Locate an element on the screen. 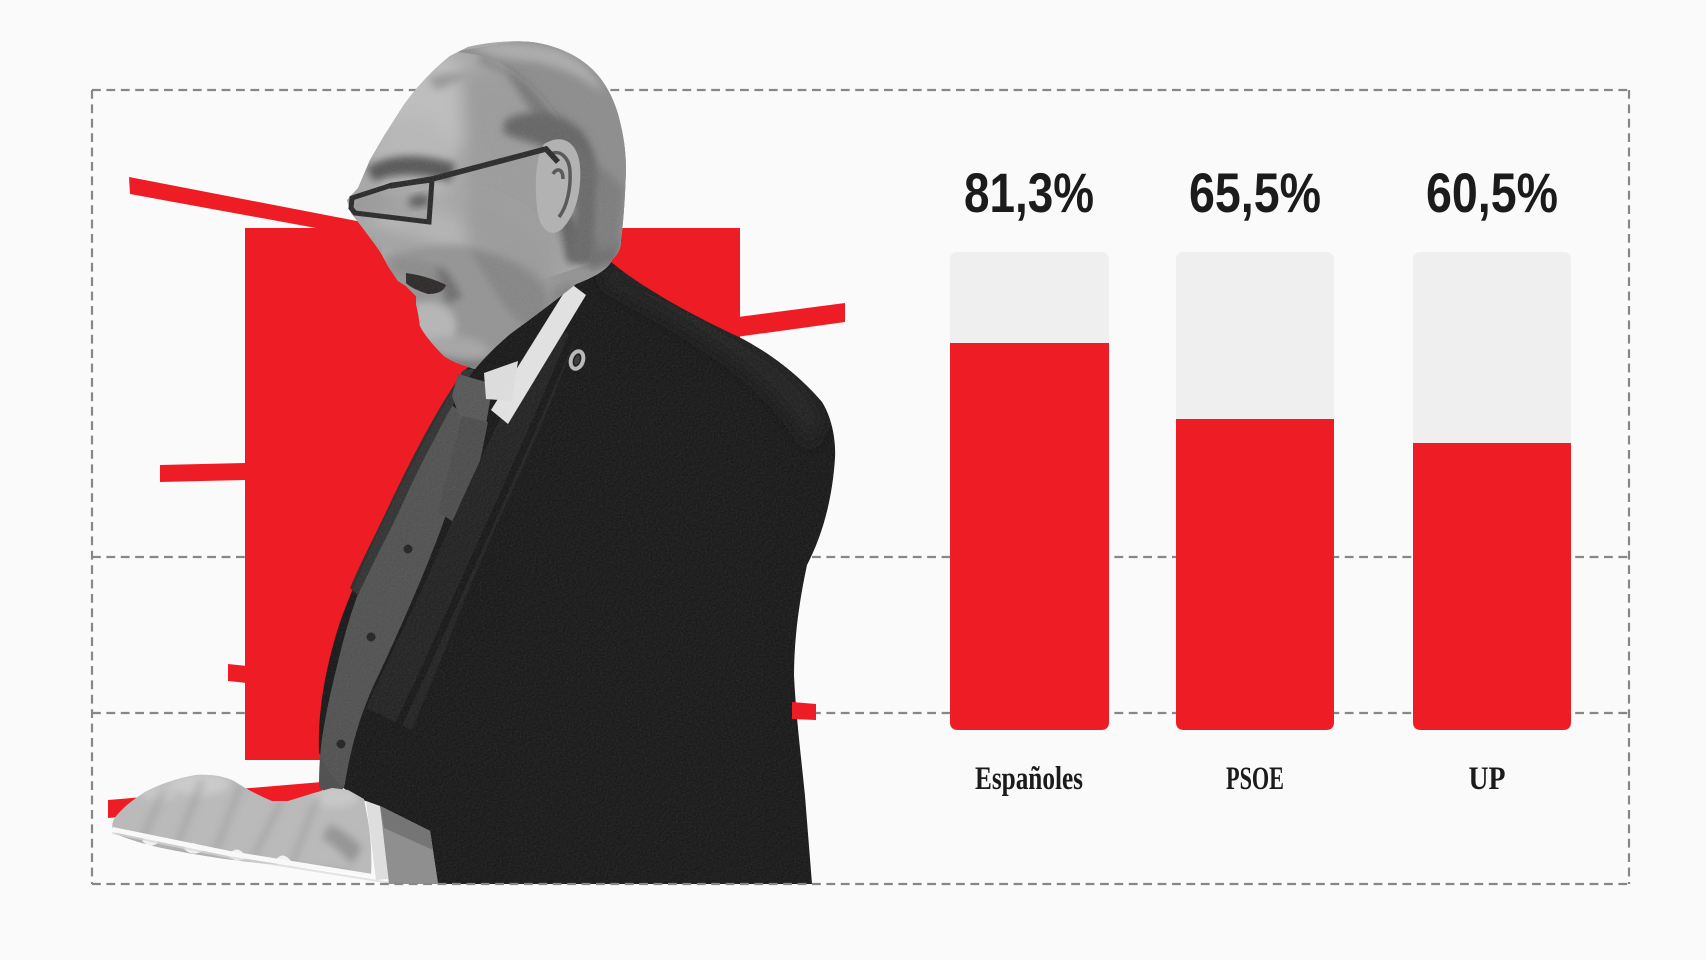 The width and height of the screenshot is (1706, 960). svg-text: 81,3% is located at coordinates (1029, 192).